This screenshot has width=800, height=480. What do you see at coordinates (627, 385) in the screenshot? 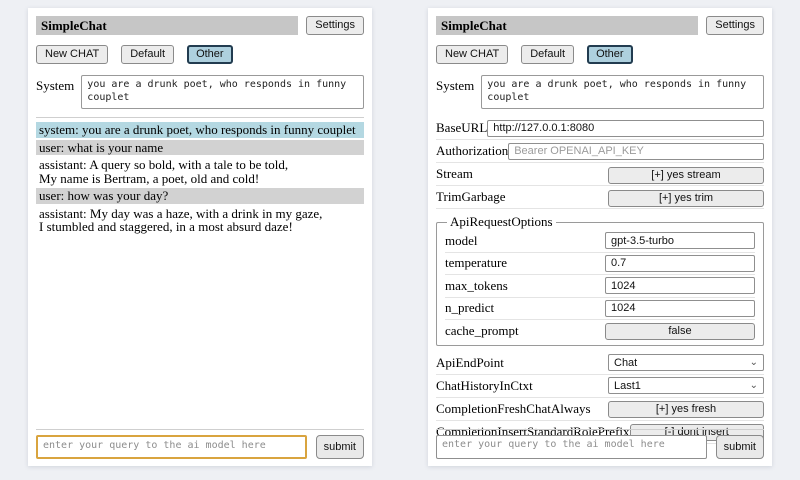
I see `chat-history-selected-value: Last1` at bounding box center [627, 385].